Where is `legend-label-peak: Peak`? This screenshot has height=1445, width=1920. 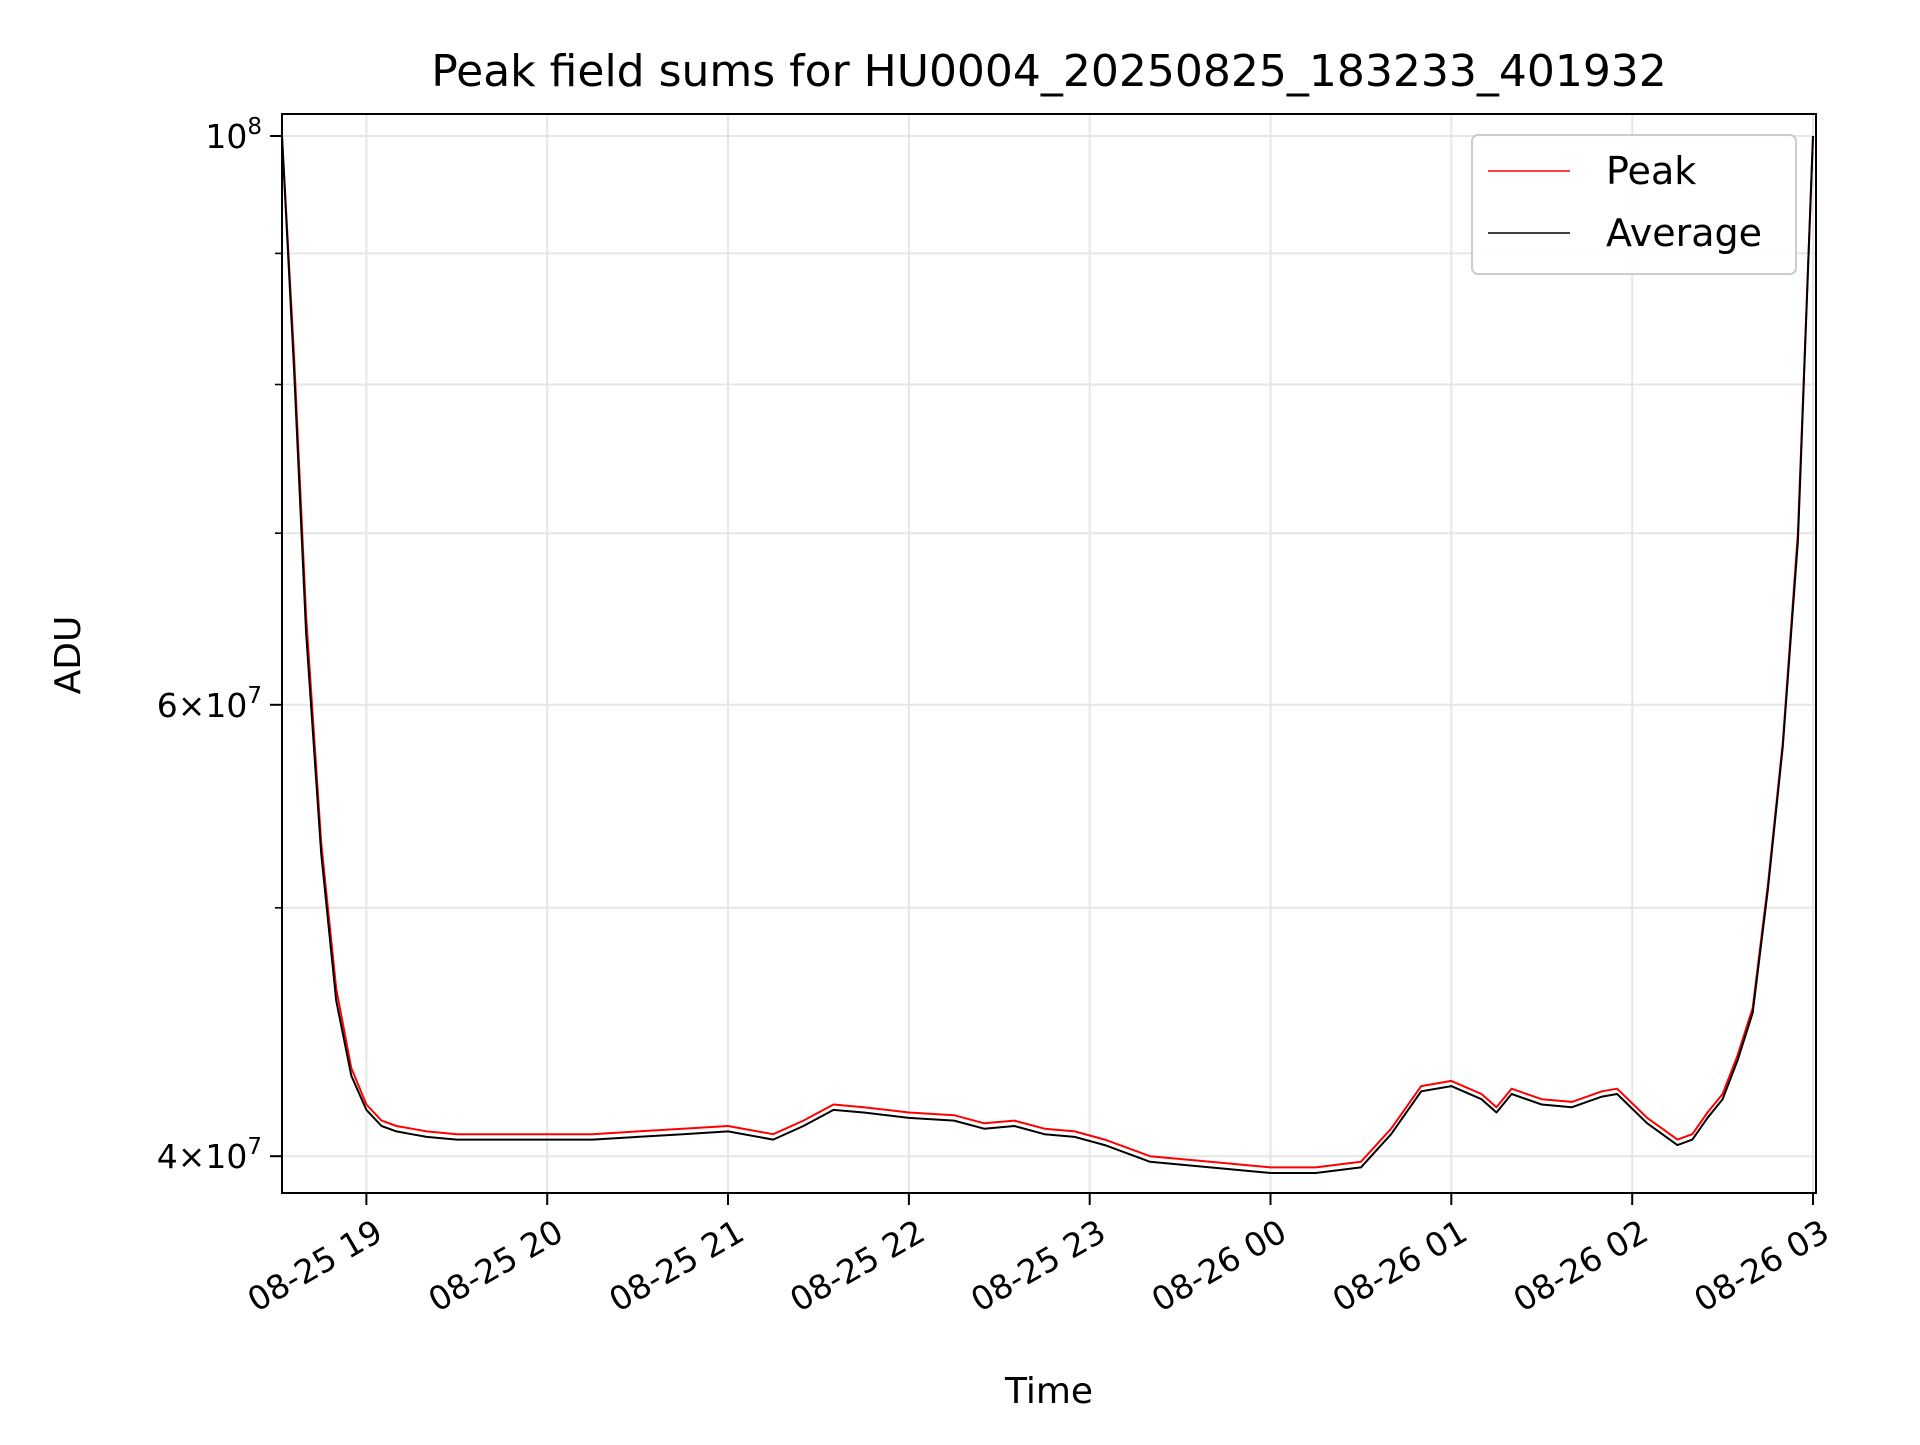 legend-label-peak: Peak is located at coordinates (1651, 171).